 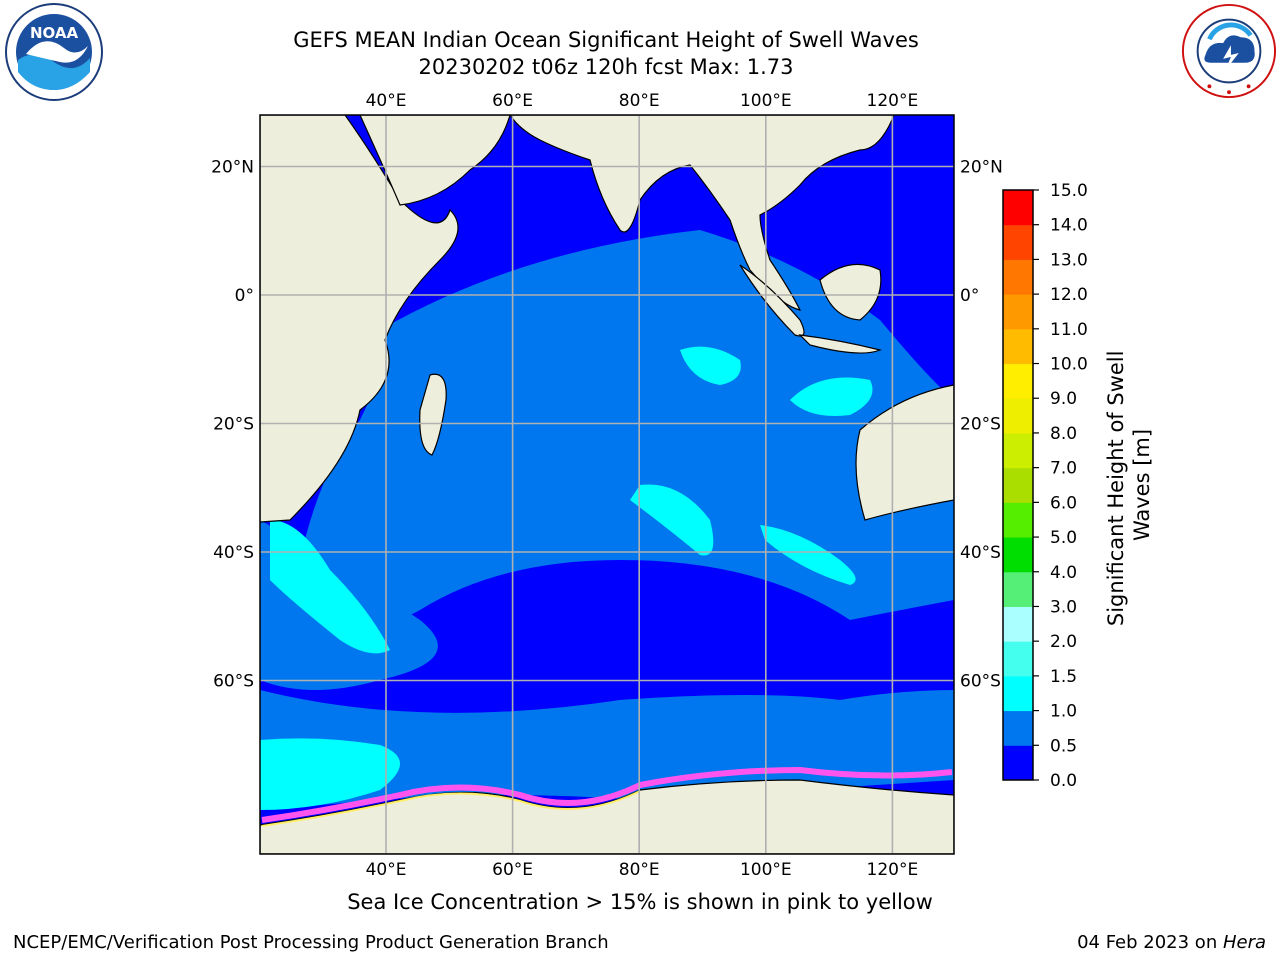 What do you see at coordinates (54, 52) in the screenshot?
I see `noaa-logo-icon: NOAA` at bounding box center [54, 52].